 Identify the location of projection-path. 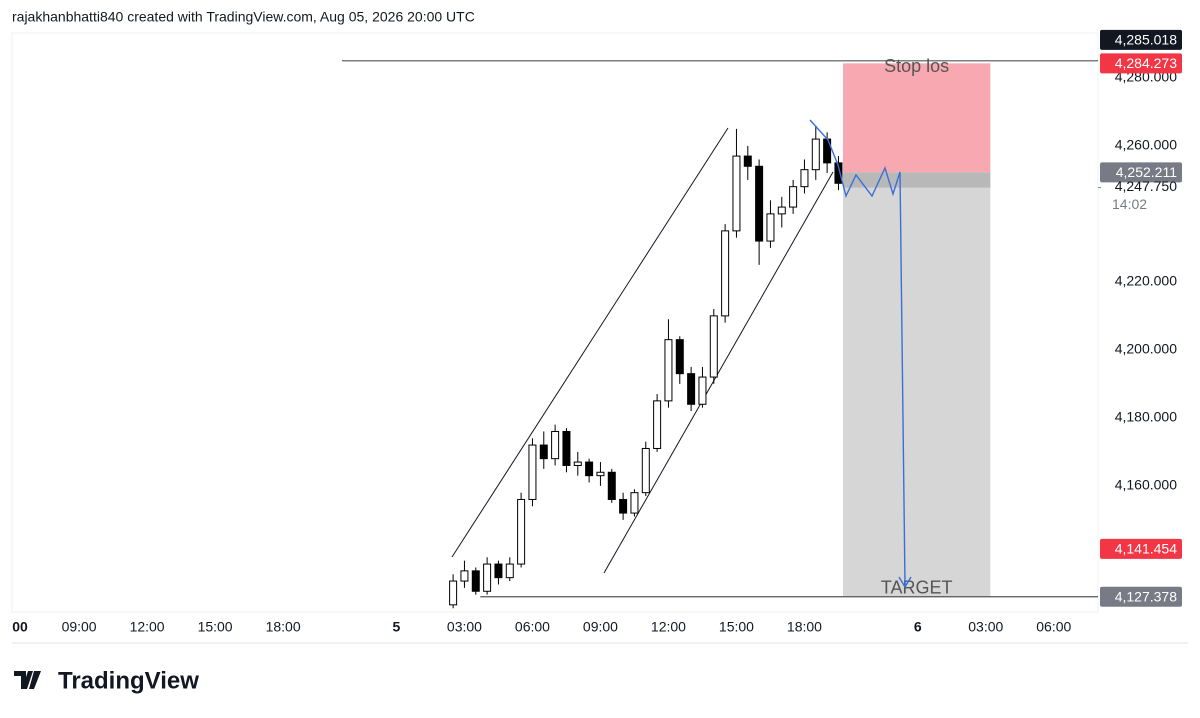
(857, 352).